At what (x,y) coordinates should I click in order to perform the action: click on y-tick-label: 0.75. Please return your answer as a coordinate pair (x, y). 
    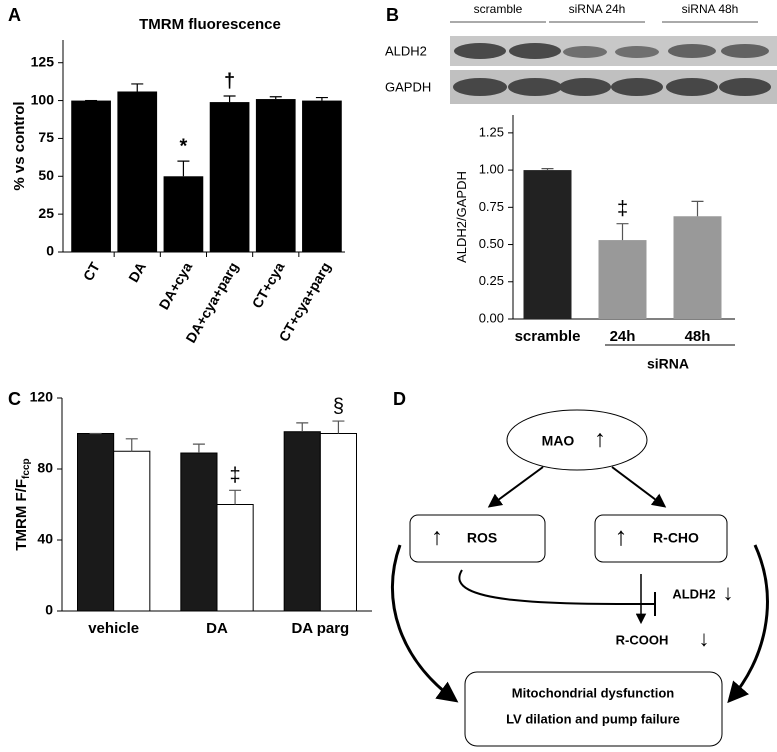
    Looking at the image, I should click on (491, 206).